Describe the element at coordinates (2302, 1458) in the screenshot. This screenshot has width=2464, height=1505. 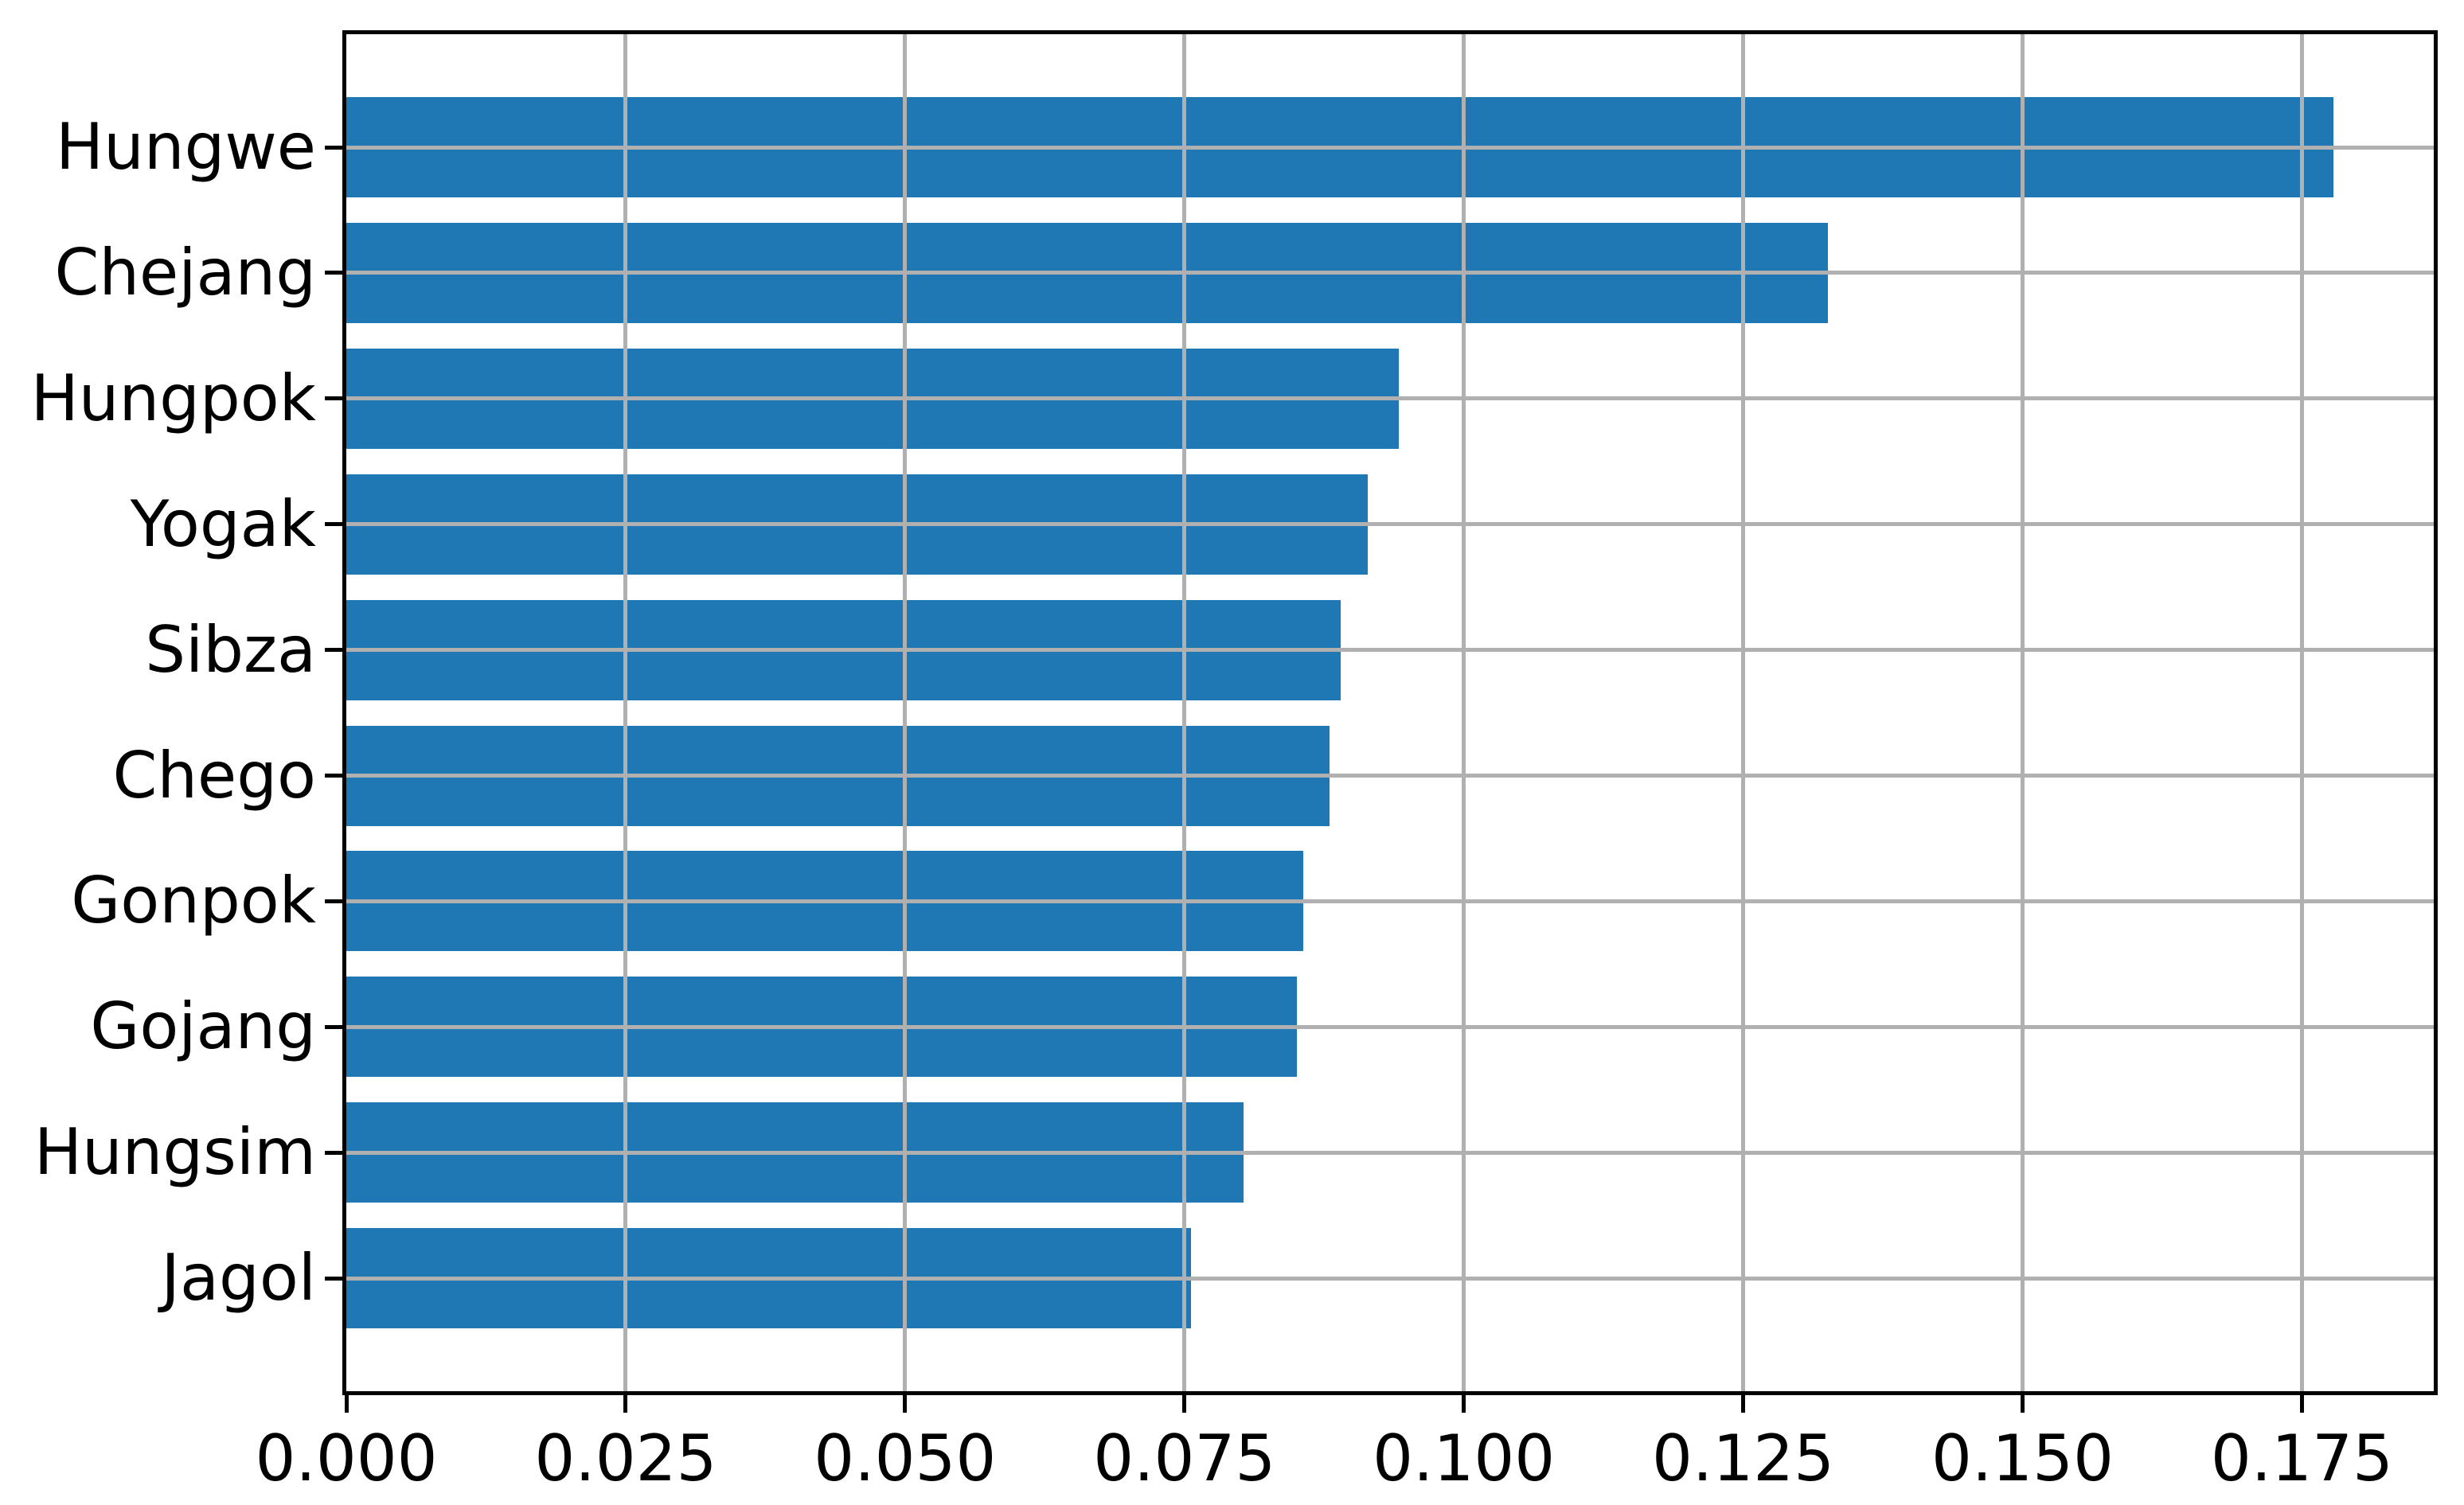
I see `x-tick-label: 0.175` at that location.